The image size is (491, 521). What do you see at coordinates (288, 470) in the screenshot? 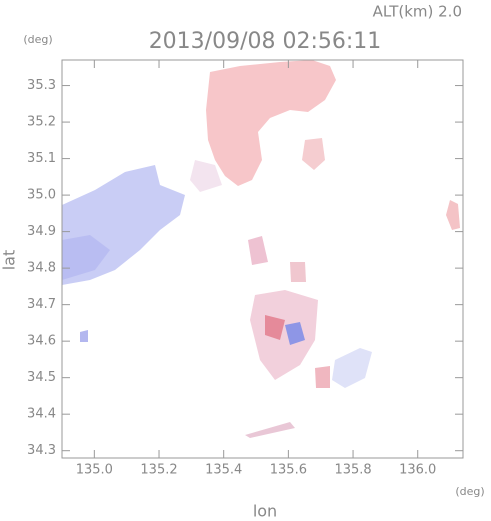
I see `x-tick-label: 135.6` at bounding box center [288, 470].